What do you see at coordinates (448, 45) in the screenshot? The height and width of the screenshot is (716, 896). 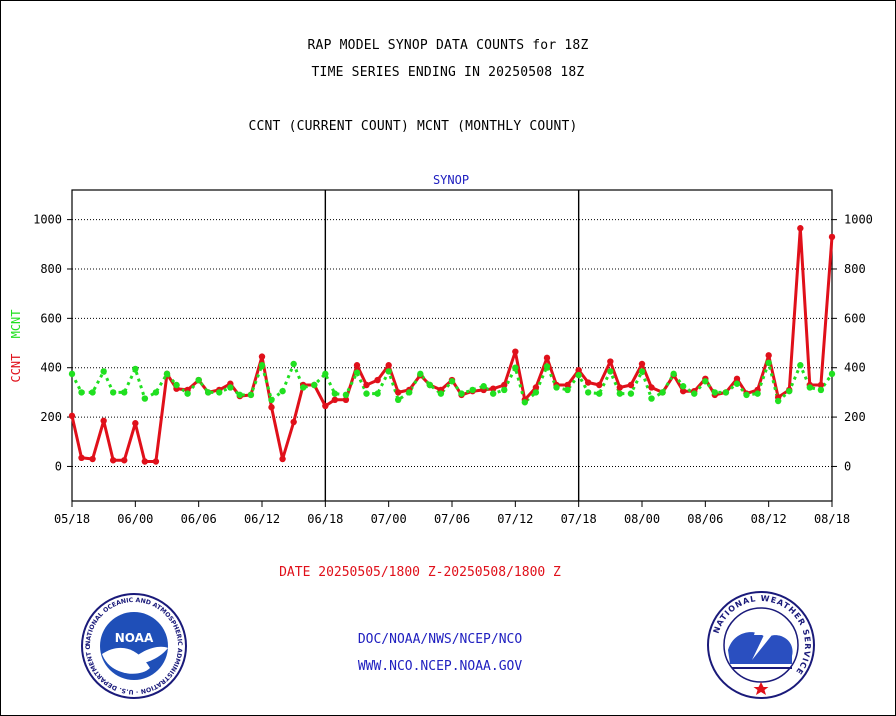 I see `chart-title-line1: RAP MODEL SYNOP DATA COUNTS for 18Z` at bounding box center [448, 45].